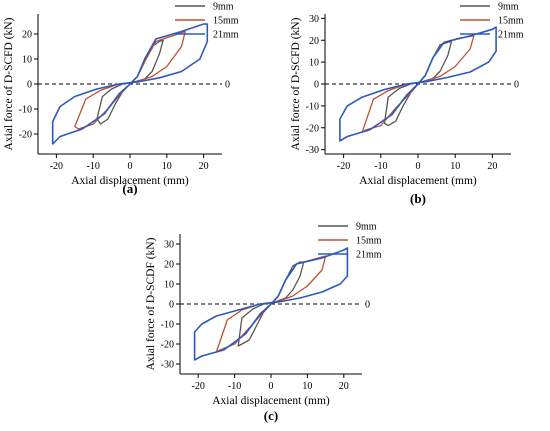 The height and width of the screenshot is (431, 550). What do you see at coordinates (271, 415) in the screenshot?
I see `panel-label: (c)` at bounding box center [271, 415].